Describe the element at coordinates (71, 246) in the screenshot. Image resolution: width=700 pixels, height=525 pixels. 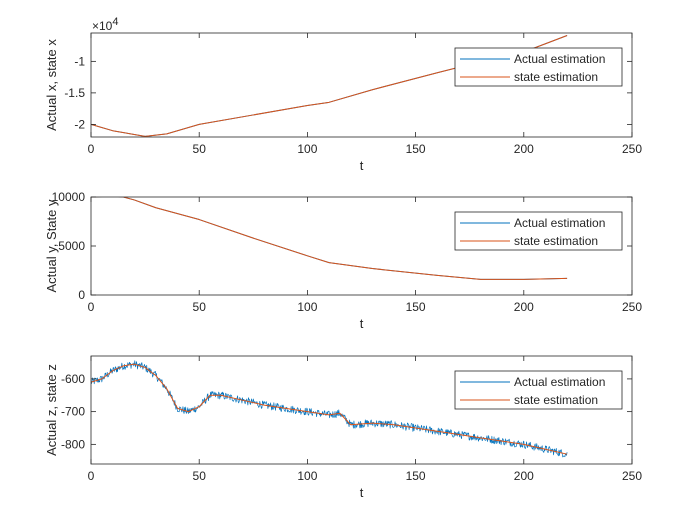
I see `y-tick-label: 5000` at that location.